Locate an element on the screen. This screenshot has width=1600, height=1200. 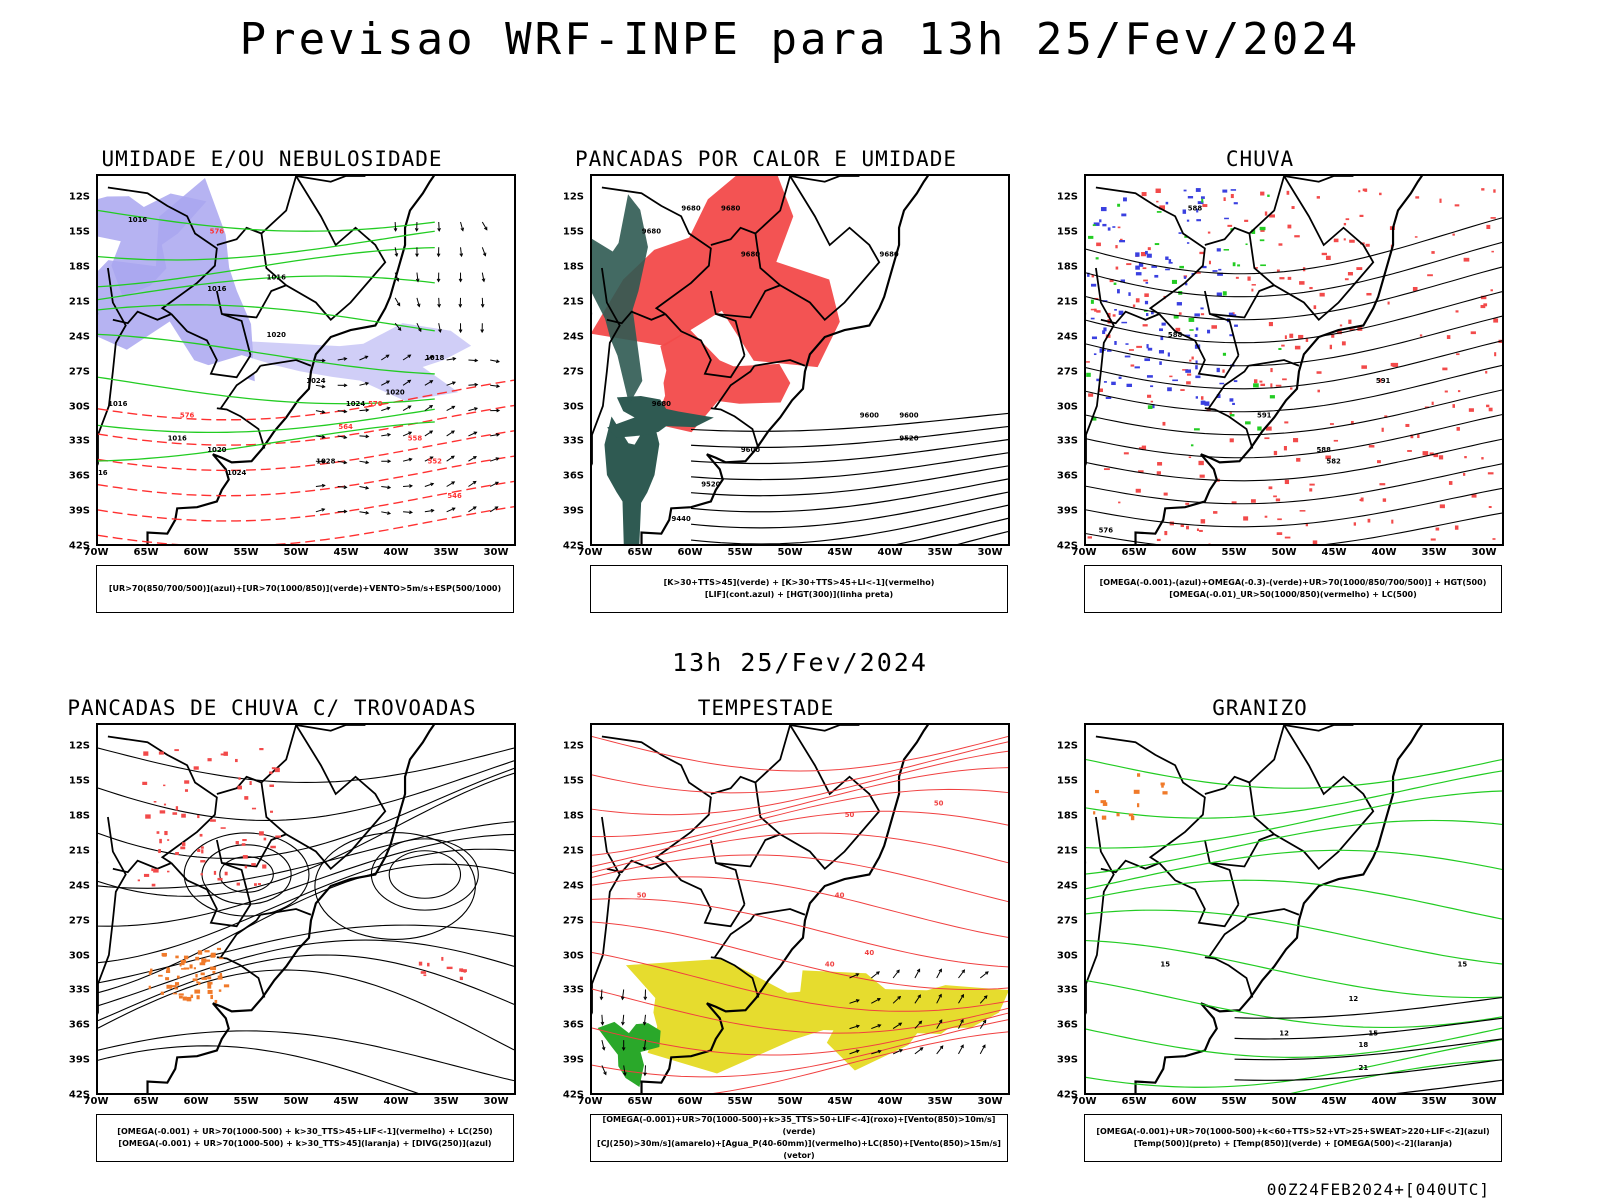
humidity-high-levels is located at coordinates (361, 362).